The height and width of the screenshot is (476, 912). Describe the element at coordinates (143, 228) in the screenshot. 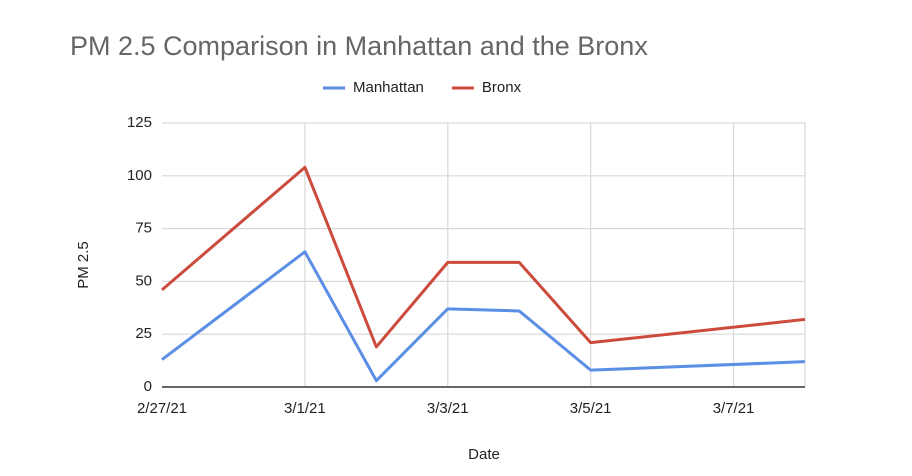

I see `y-tick-label: 75` at that location.